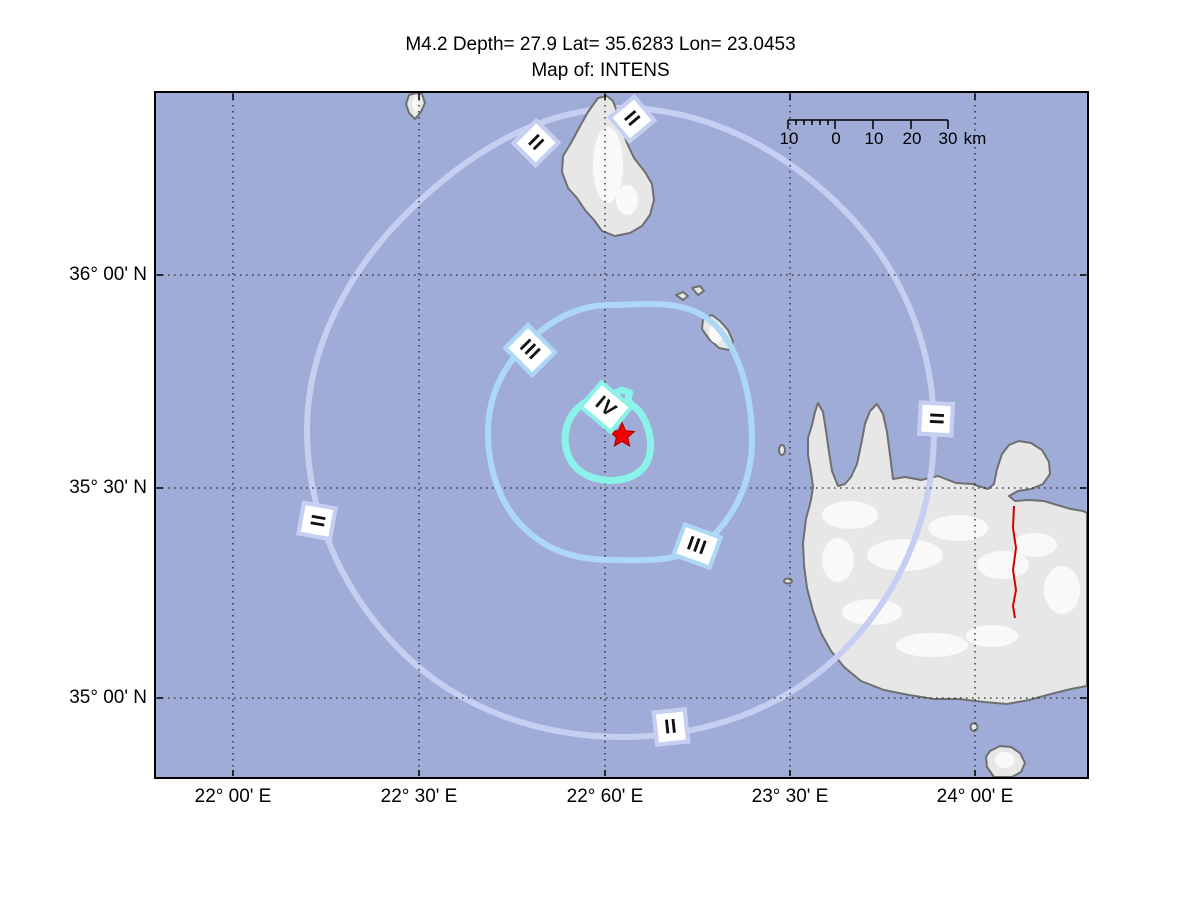 The image size is (1201, 901). Describe the element at coordinates (975, 796) in the screenshot. I see `lon-label-24-00: 24° 00' E` at that location.